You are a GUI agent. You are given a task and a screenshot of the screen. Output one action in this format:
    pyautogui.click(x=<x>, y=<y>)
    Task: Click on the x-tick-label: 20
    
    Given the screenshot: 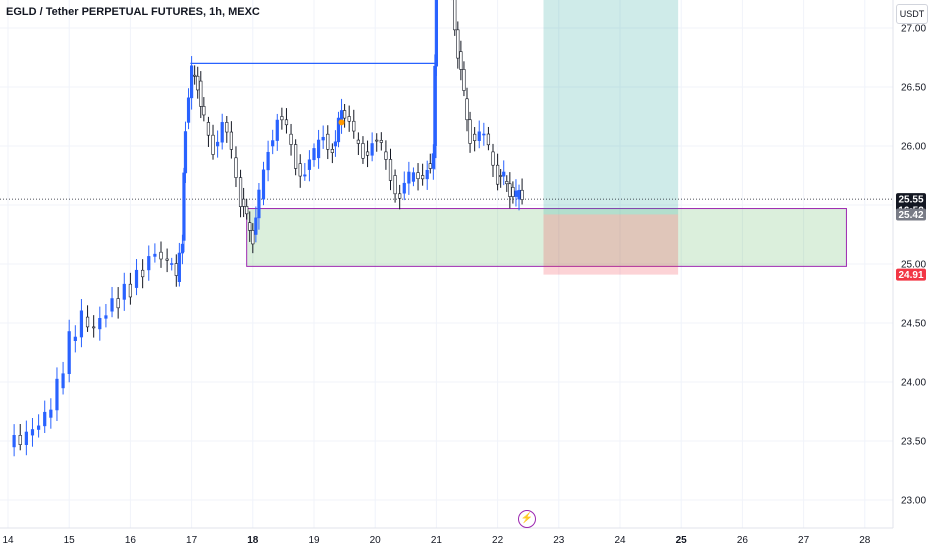 What is the action you would take?
    pyautogui.click(x=376, y=540)
    